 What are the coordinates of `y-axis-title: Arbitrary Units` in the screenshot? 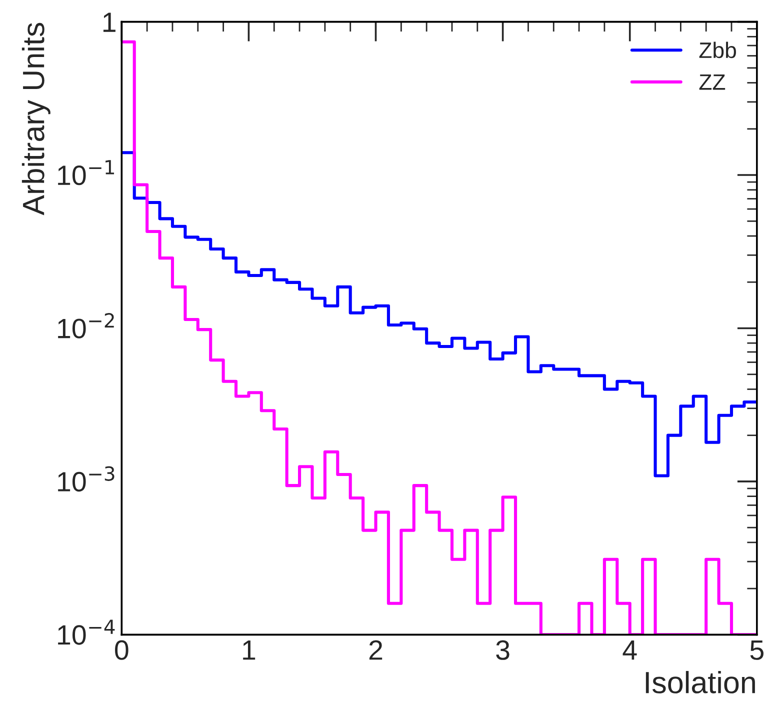 It's located at (36, 119).